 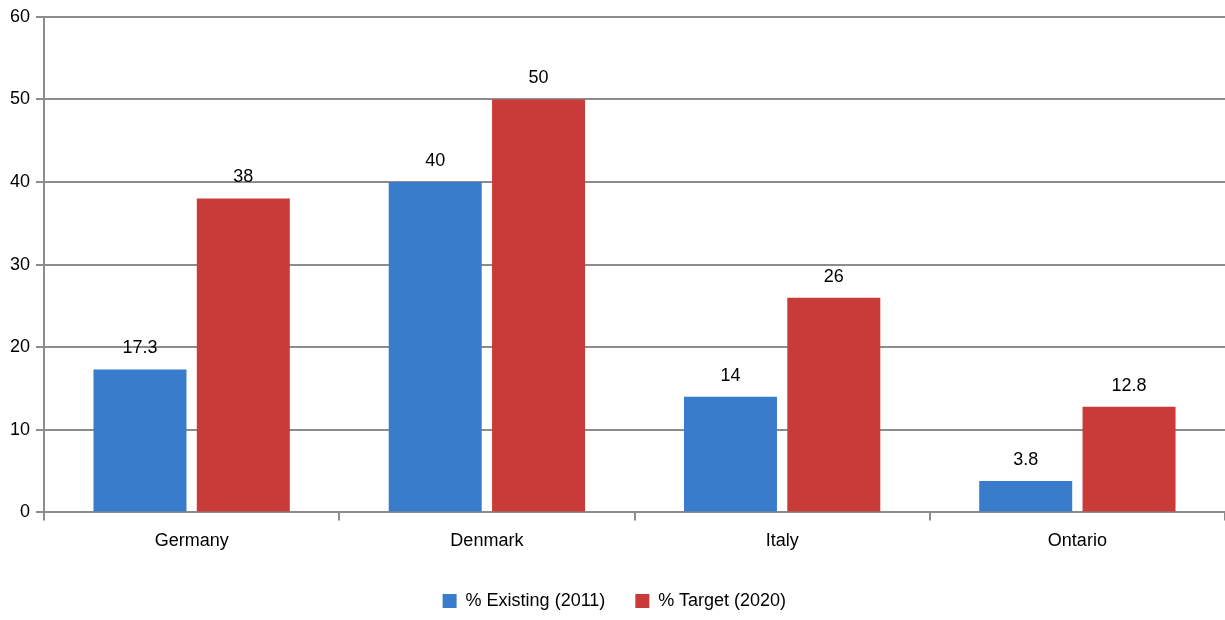 What do you see at coordinates (1077, 540) in the screenshot?
I see `x-tick-label: Ontario` at bounding box center [1077, 540].